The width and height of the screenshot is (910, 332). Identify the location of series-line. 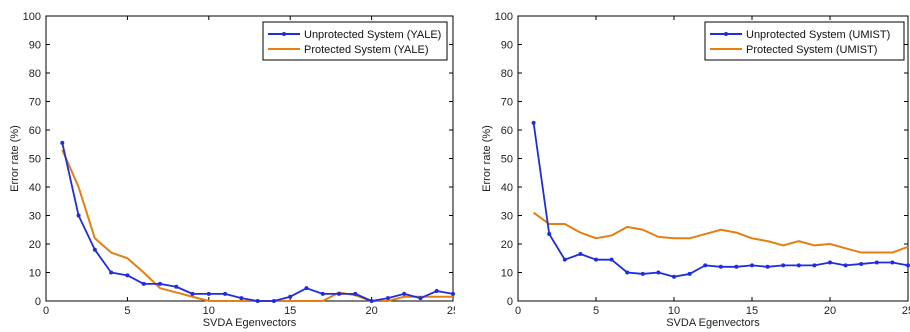
(721, 232).